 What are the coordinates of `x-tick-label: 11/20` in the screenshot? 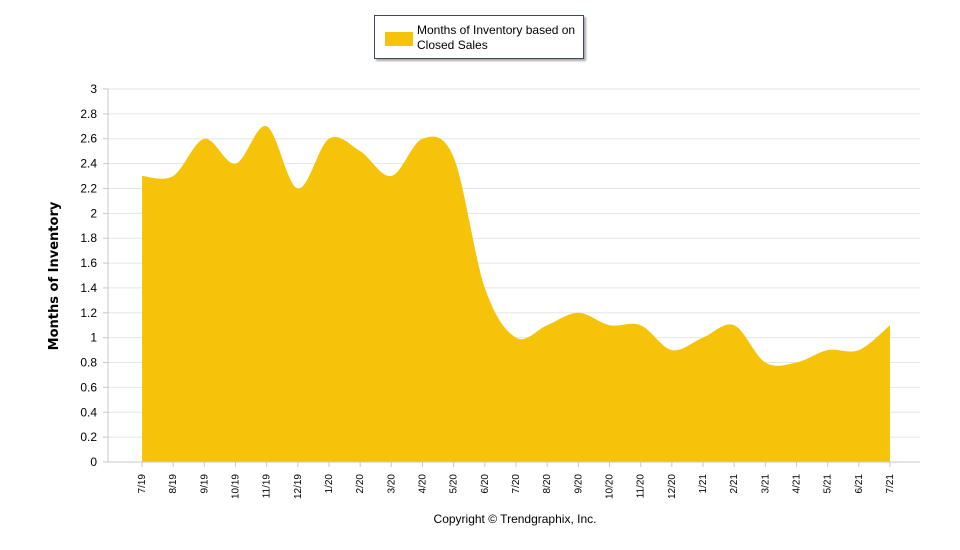 It's located at (641, 486).